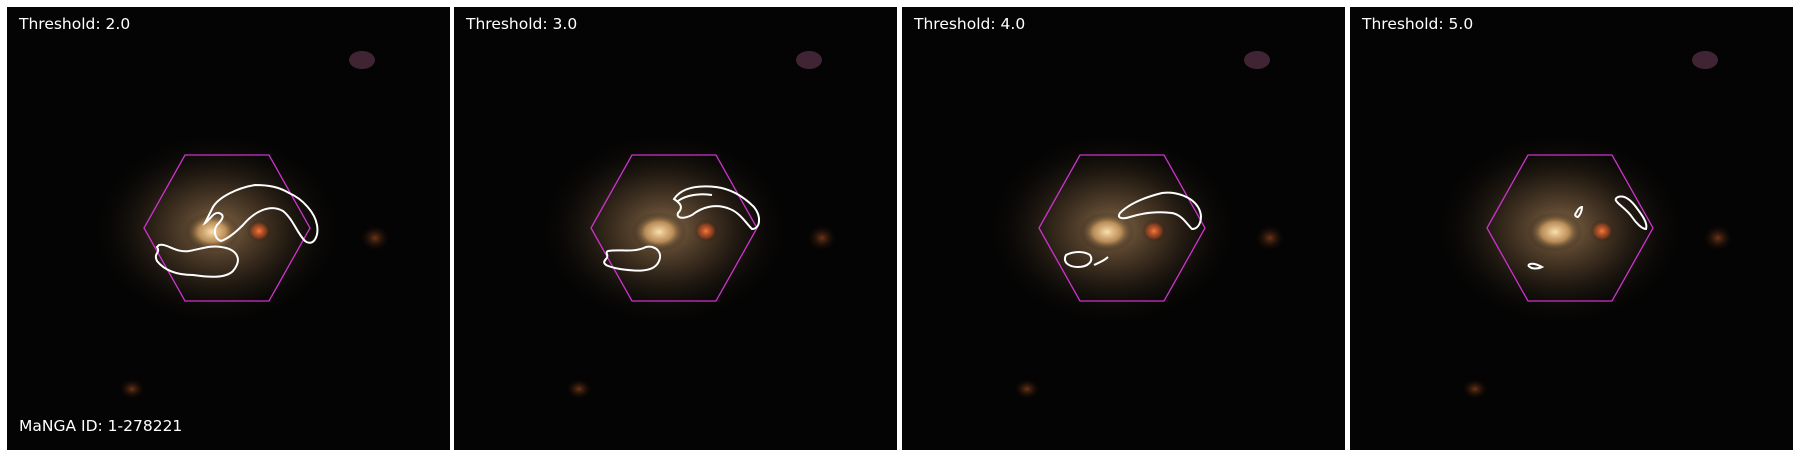 Image resolution: width=1800 pixels, height=457 pixels. Describe the element at coordinates (75, 24) in the screenshot. I see `threshold-label: Threshold: 2.0` at that location.